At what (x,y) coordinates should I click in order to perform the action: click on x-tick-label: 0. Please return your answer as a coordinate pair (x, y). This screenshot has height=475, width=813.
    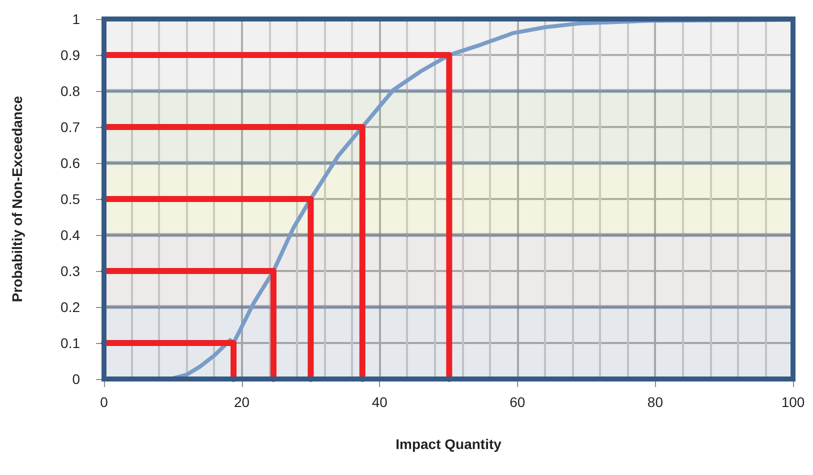
    Looking at the image, I should click on (104, 402).